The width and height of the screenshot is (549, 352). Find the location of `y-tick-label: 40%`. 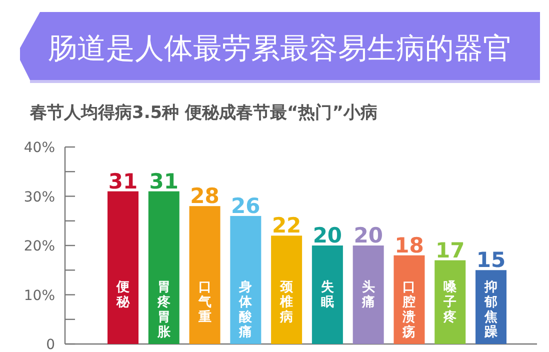

y-tick-label: 40% is located at coordinates (39, 148).